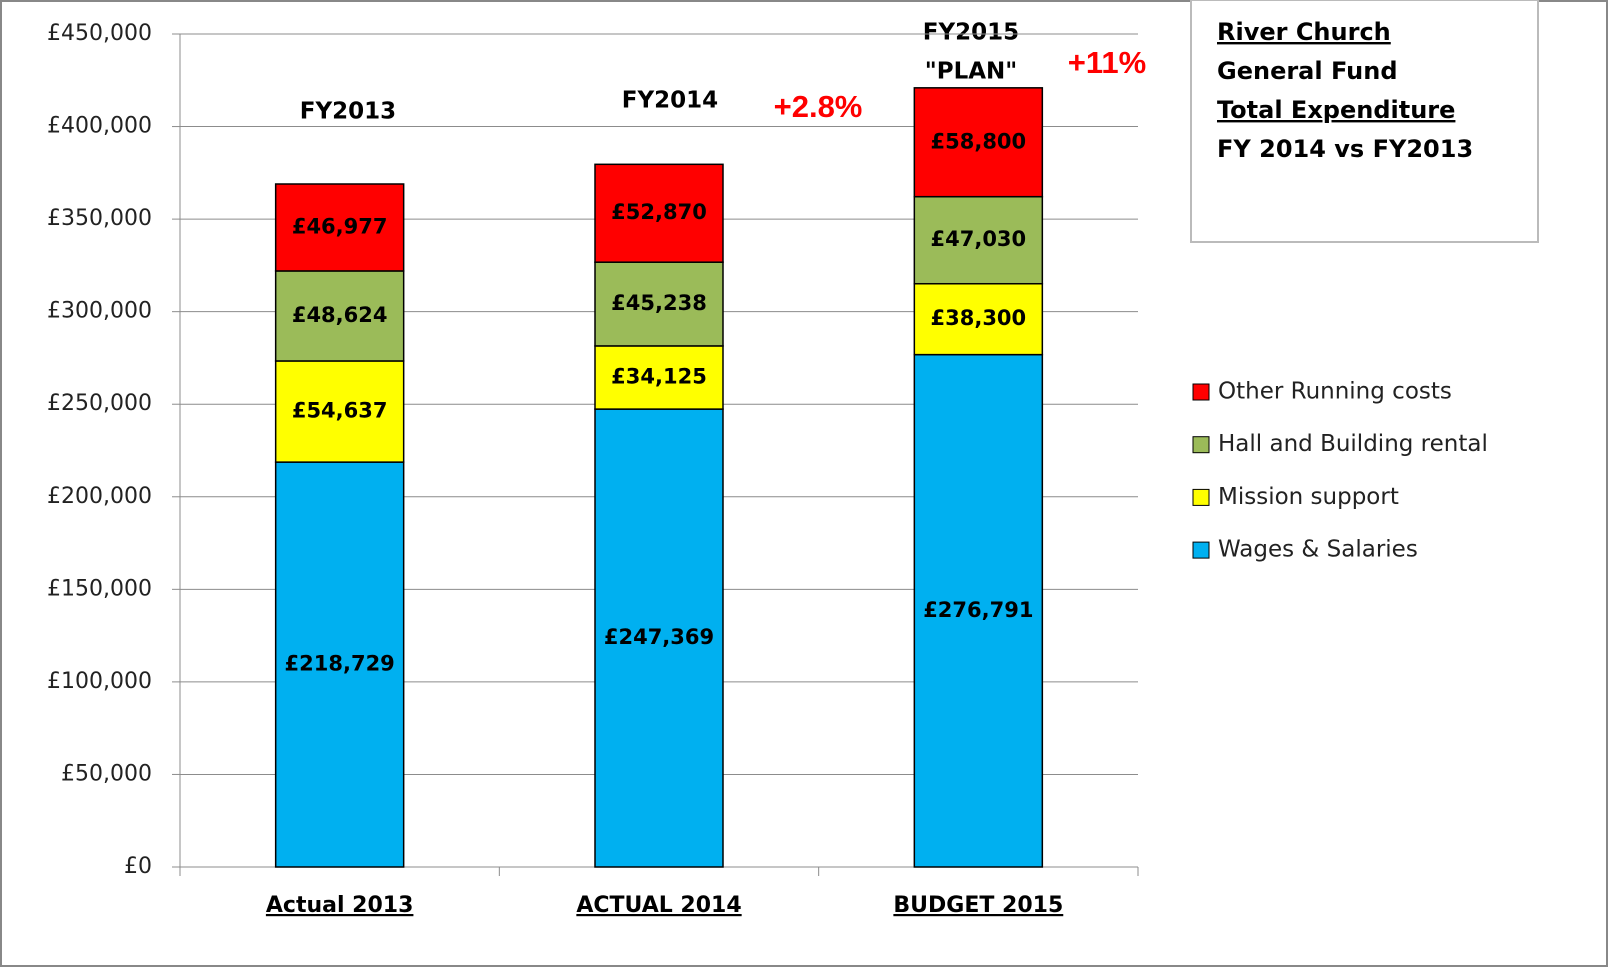 The height and width of the screenshot is (967, 1608). Describe the element at coordinates (99, 403) in the screenshot. I see `y-tick-label: £250,000` at that location.